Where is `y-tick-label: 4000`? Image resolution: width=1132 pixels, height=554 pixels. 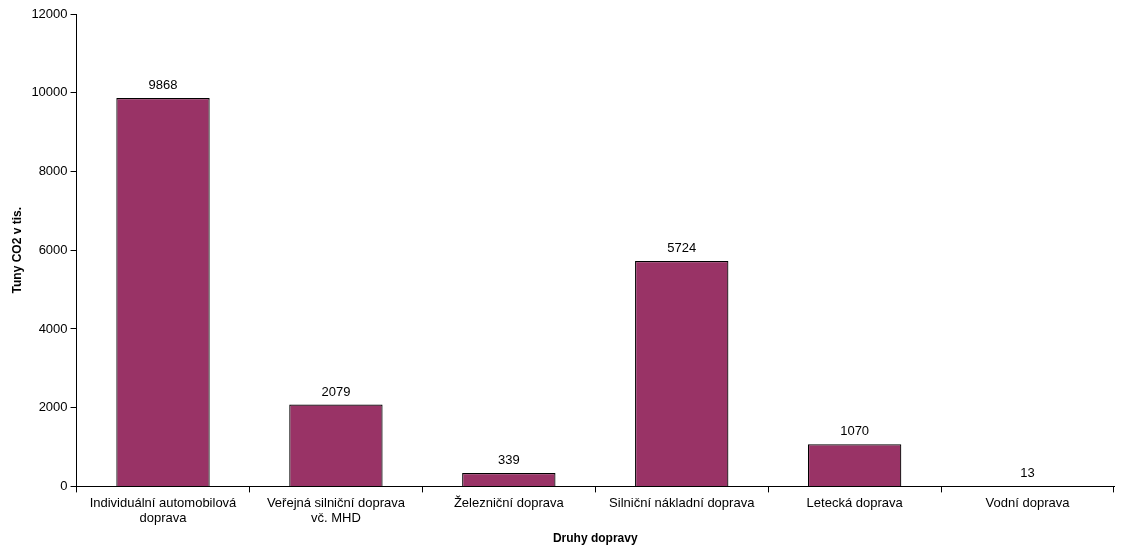
y-tick-label: 4000 is located at coordinates (53, 328).